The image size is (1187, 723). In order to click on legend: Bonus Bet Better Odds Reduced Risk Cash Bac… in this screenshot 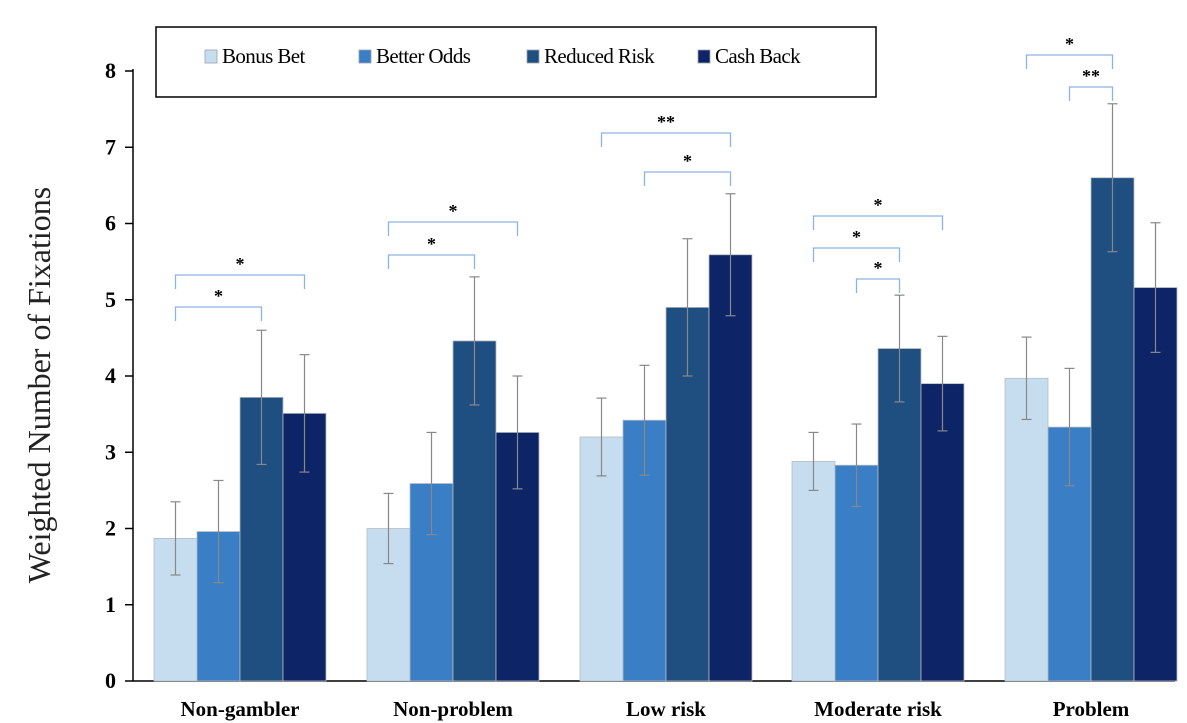, I will do `click(516, 62)`.